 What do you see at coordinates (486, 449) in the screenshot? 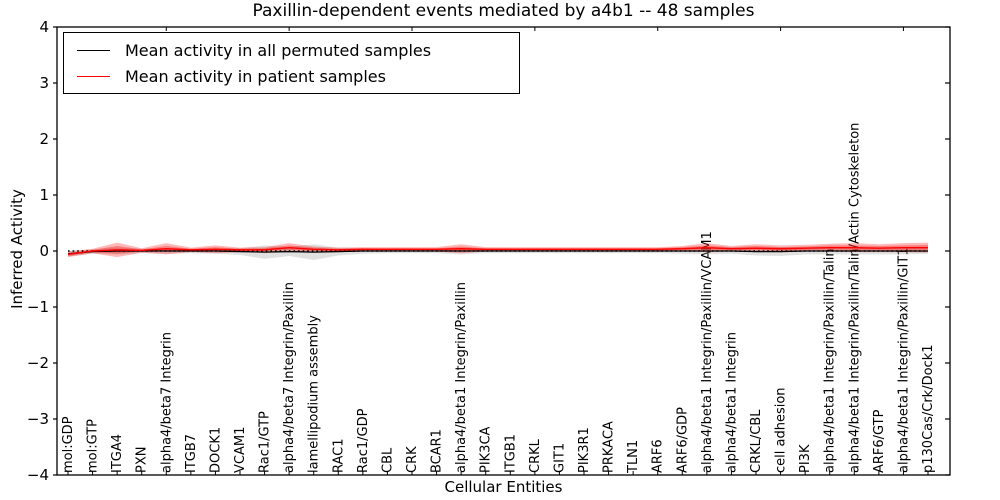
I see `x-tick-label: PIK3CA` at bounding box center [486, 449].